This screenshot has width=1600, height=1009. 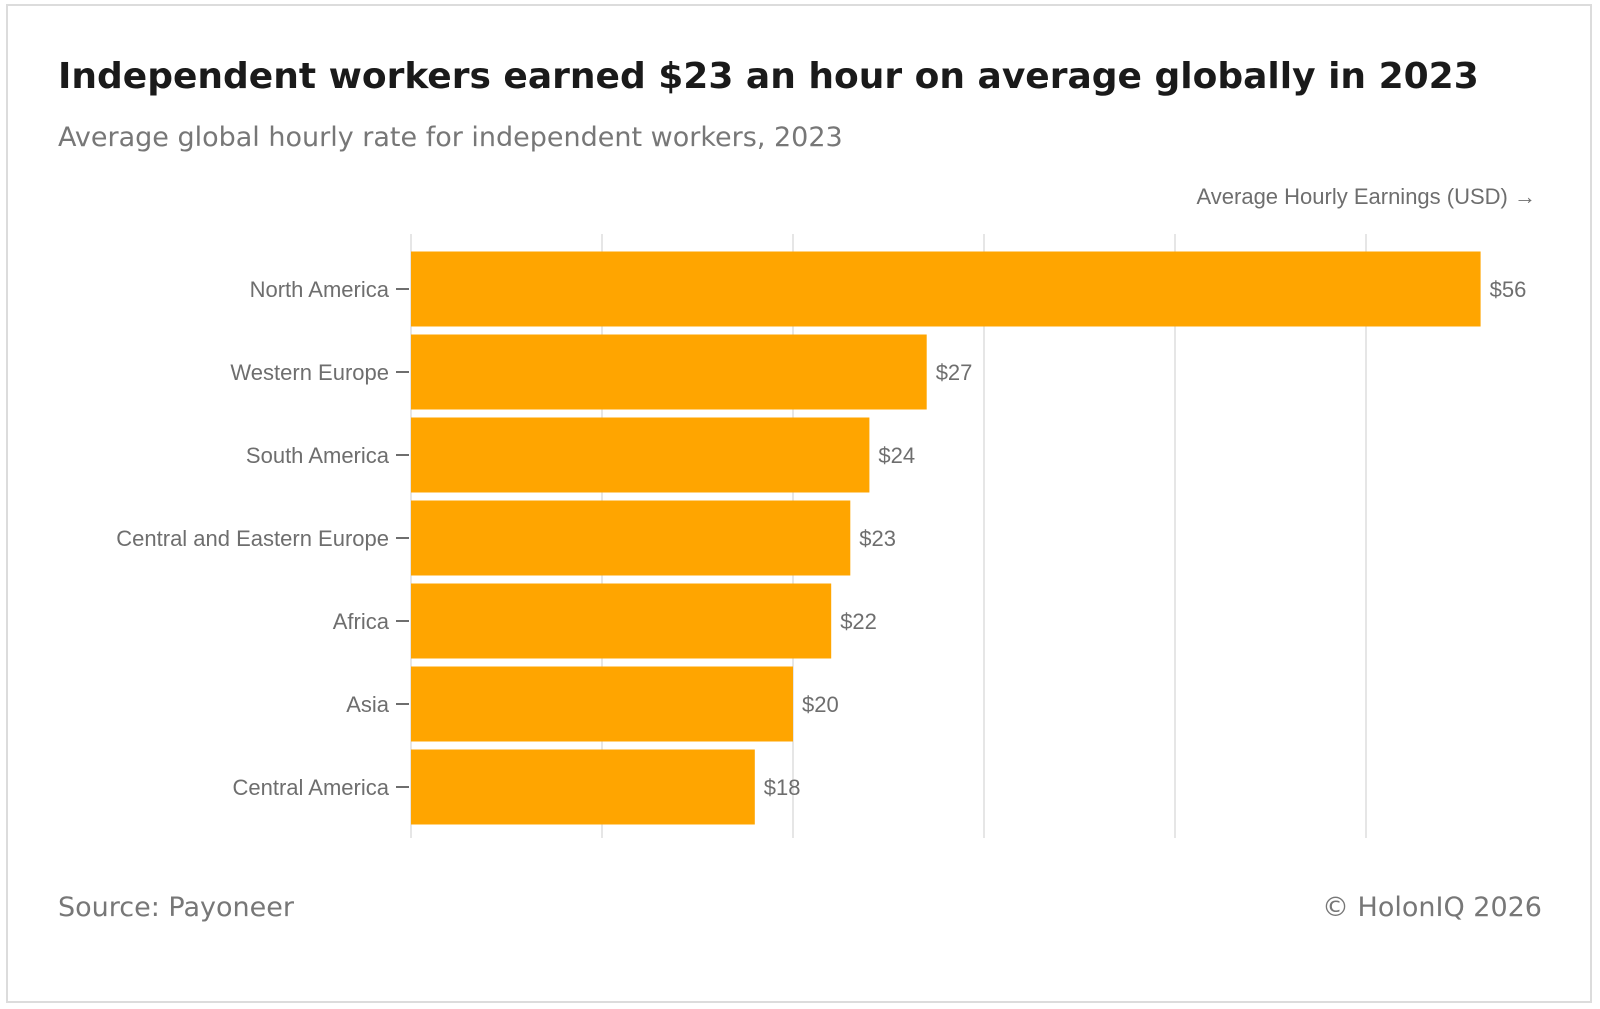 What do you see at coordinates (176, 907) in the screenshot?
I see `source-note: Source: Payoneer` at bounding box center [176, 907].